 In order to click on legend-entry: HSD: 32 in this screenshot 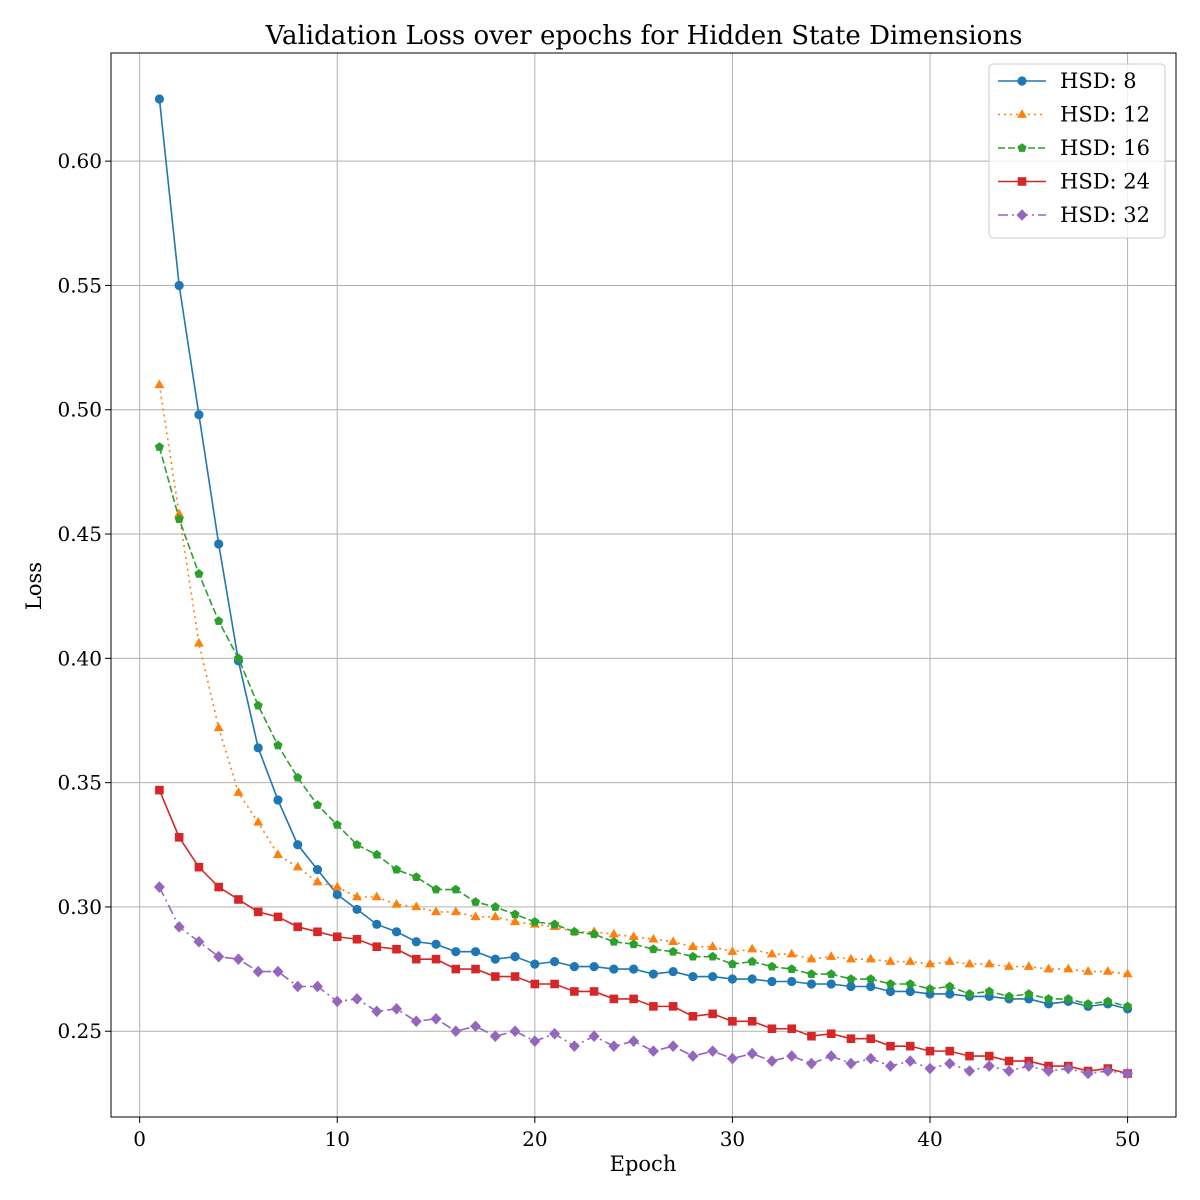, I will do `click(1074, 215)`.